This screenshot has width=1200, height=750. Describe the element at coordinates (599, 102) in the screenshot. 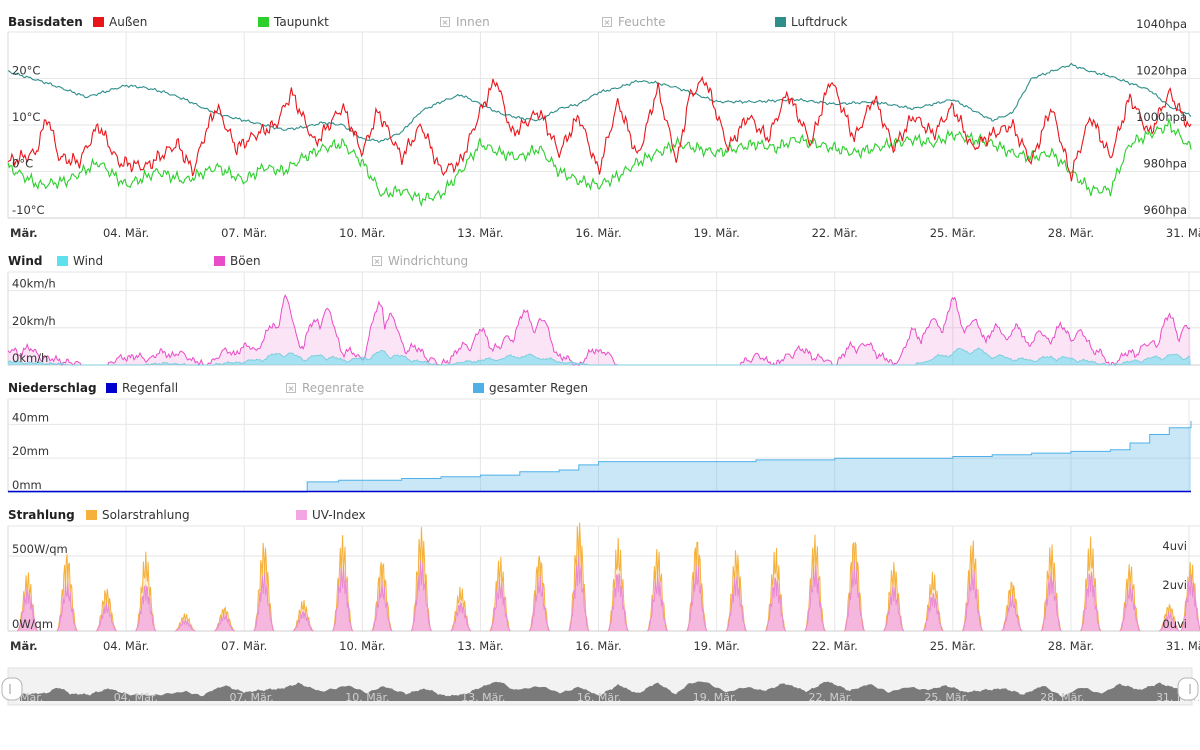

I see `series-luftdruck-line` at that location.